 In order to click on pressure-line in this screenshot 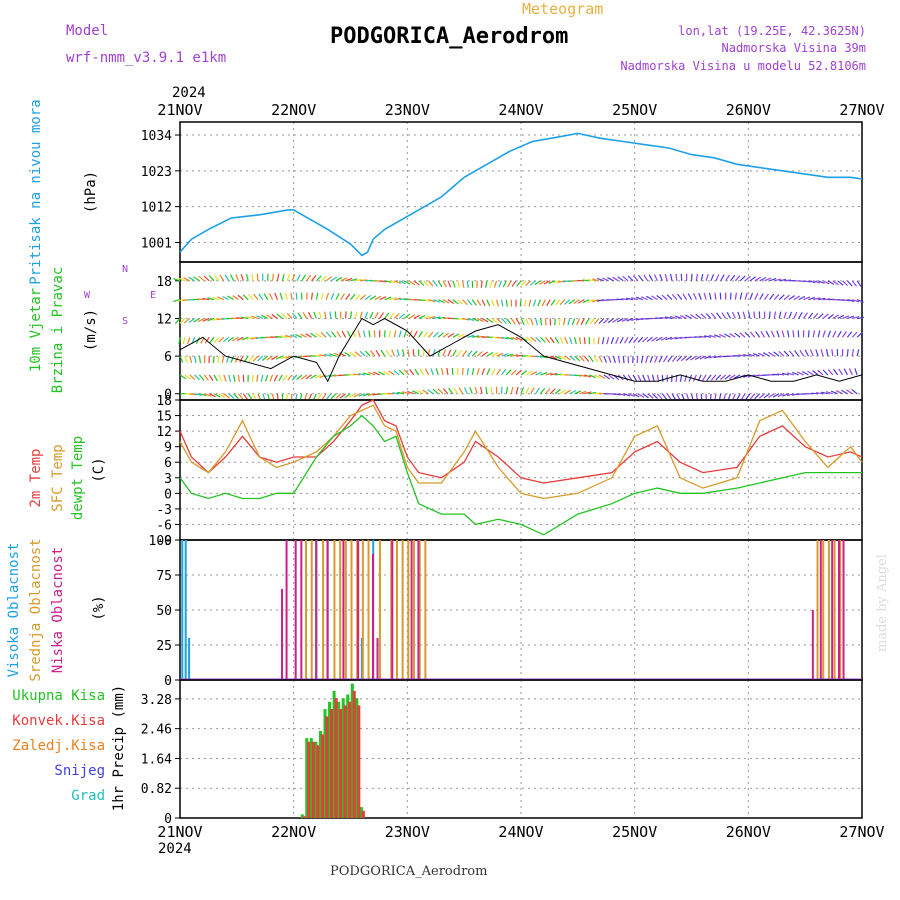, I will do `click(521, 194)`.